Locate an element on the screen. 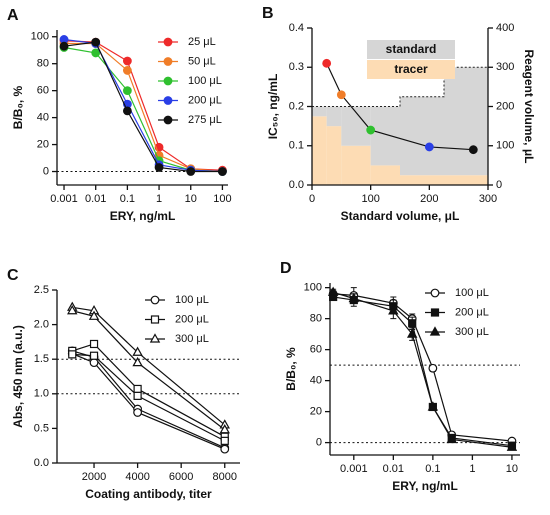 This screenshot has height=515, width=550. legend-swatch is located at coordinates (411, 49).